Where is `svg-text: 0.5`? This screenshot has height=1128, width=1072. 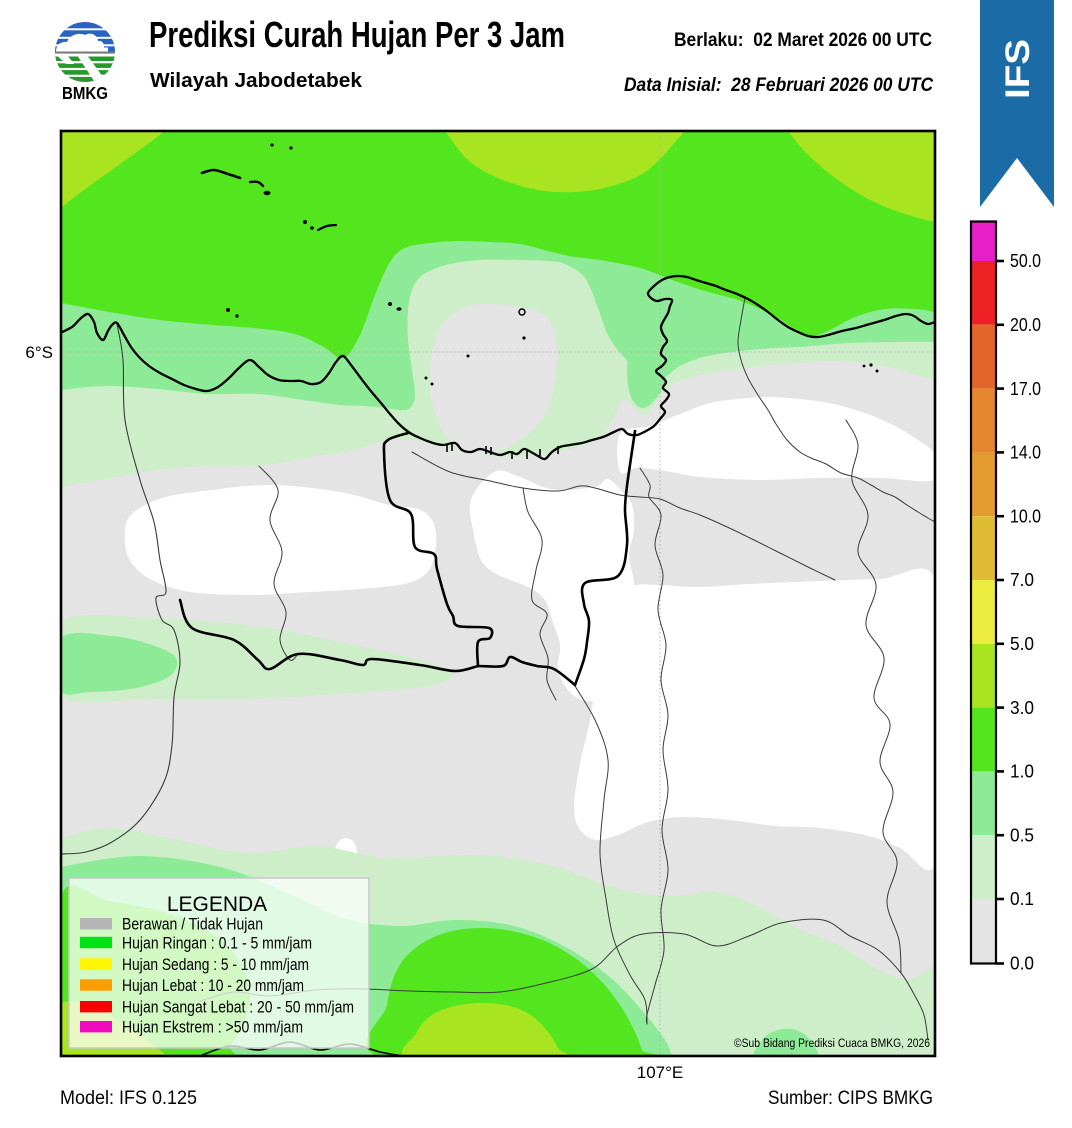
svg-text: 0.5 is located at coordinates (1022, 835).